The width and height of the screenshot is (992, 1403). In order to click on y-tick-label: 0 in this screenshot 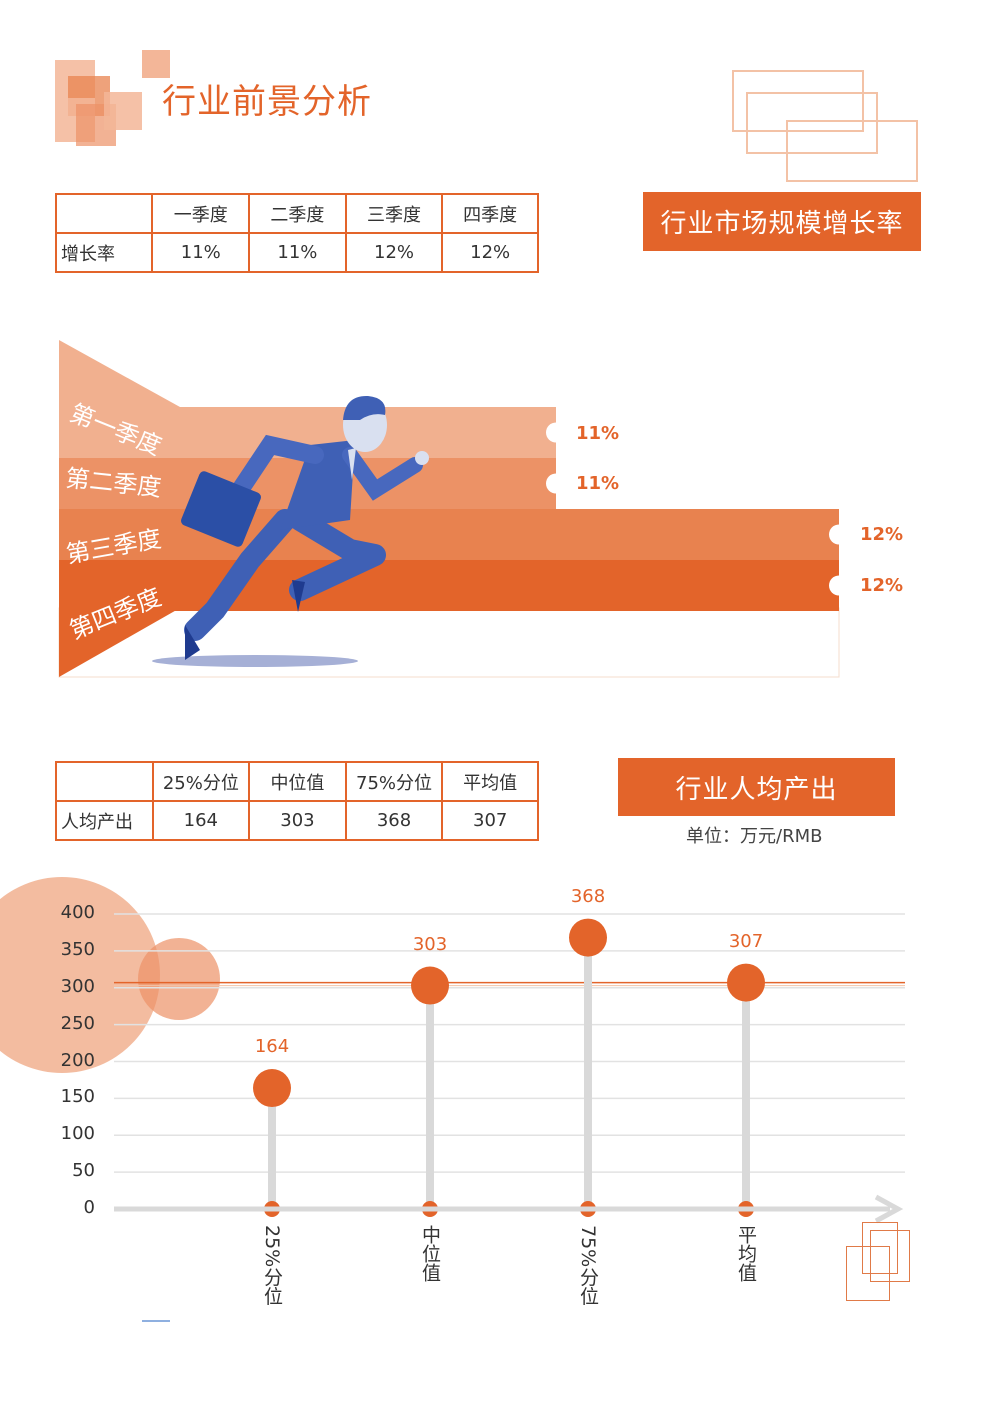, I will do `click(89, 1207)`.